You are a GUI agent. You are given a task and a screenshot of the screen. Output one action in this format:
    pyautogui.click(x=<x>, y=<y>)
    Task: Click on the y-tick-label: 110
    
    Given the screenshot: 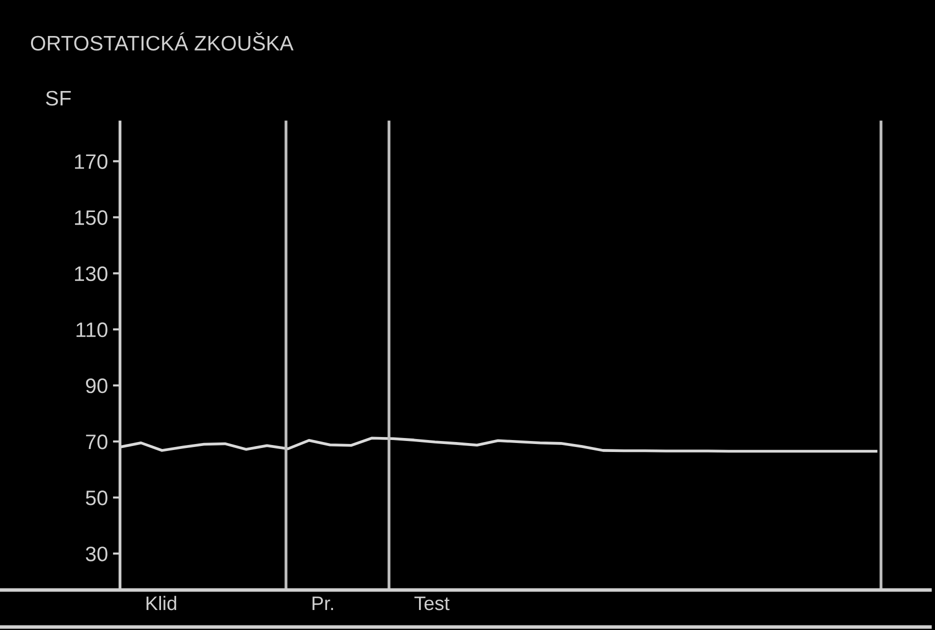 What is the action you would take?
    pyautogui.click(x=92, y=330)
    